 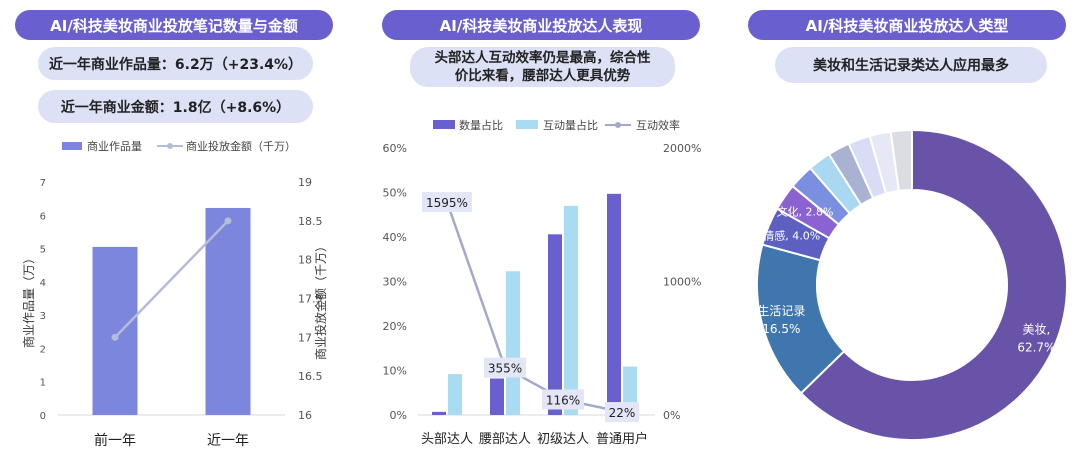 I want to click on performance-note-line2: 价比来看，腰部达人更具优势, so click(x=542, y=76).